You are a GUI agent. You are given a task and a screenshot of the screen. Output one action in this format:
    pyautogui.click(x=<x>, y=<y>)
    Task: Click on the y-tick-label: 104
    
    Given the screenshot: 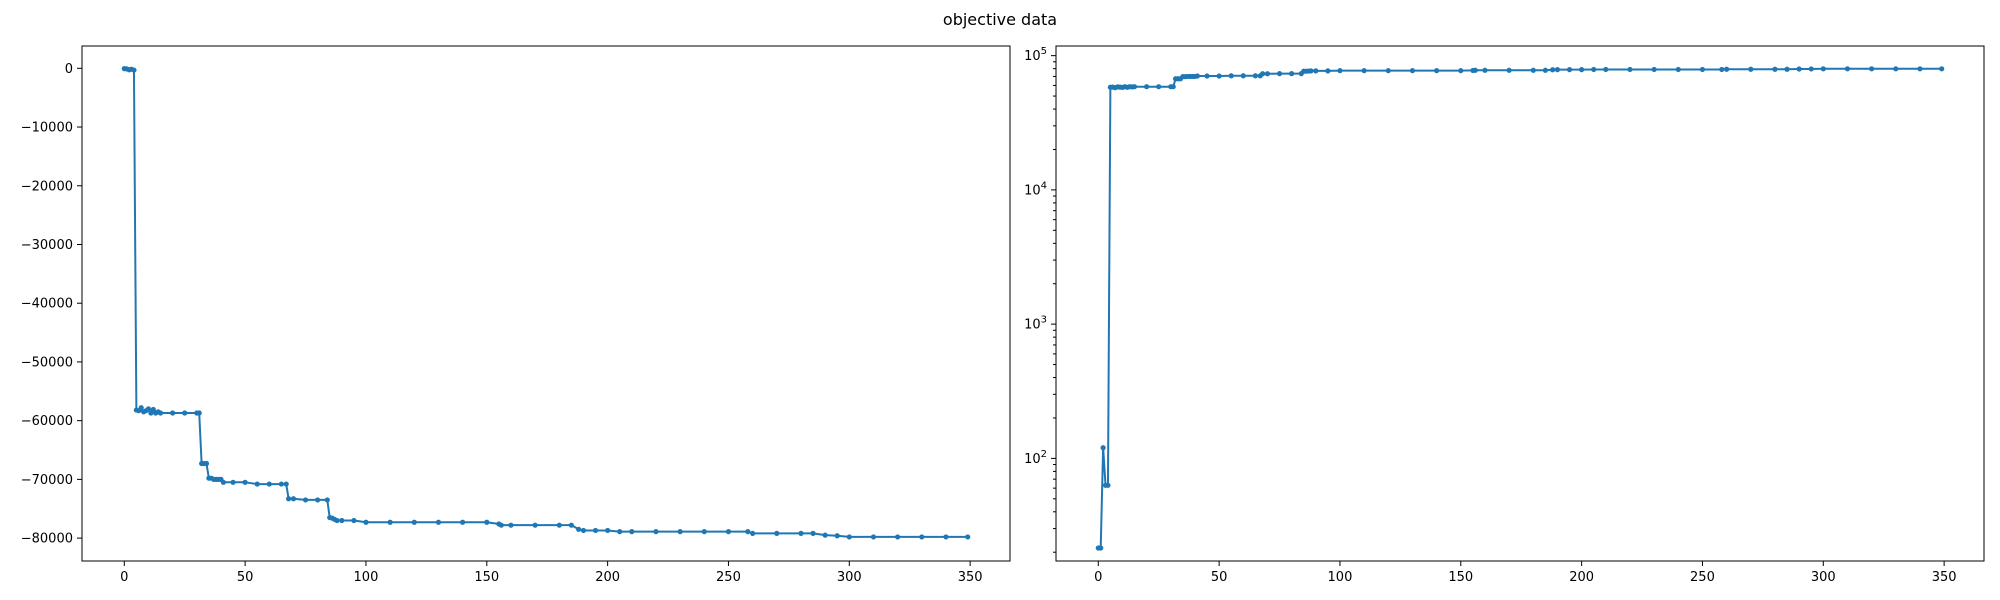 What is the action you would take?
    pyautogui.click(x=1035, y=189)
    